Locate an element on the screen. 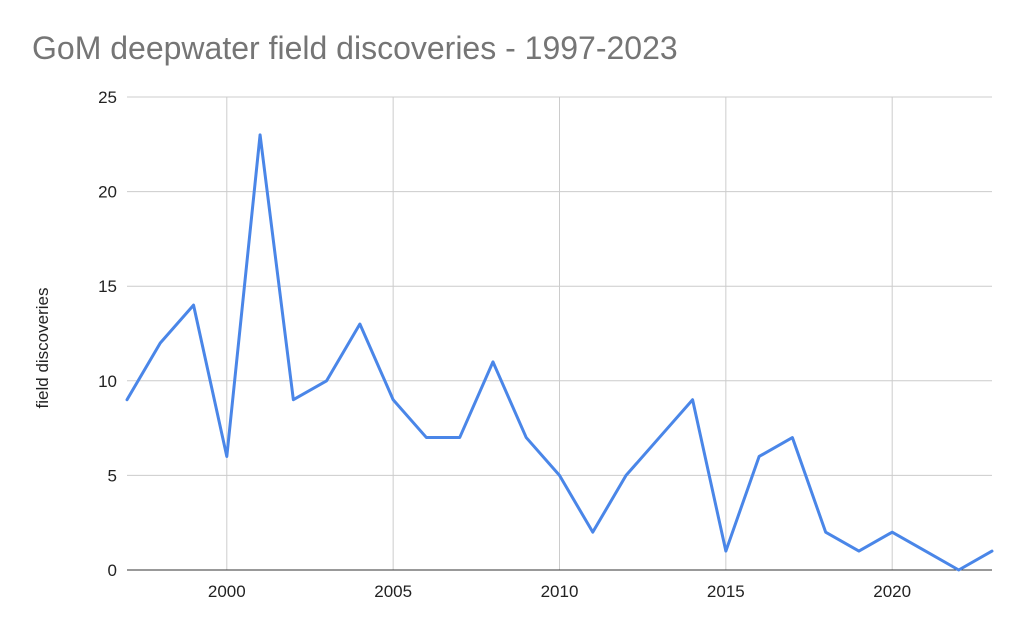  x-tick-label: 2010 is located at coordinates (560, 591).